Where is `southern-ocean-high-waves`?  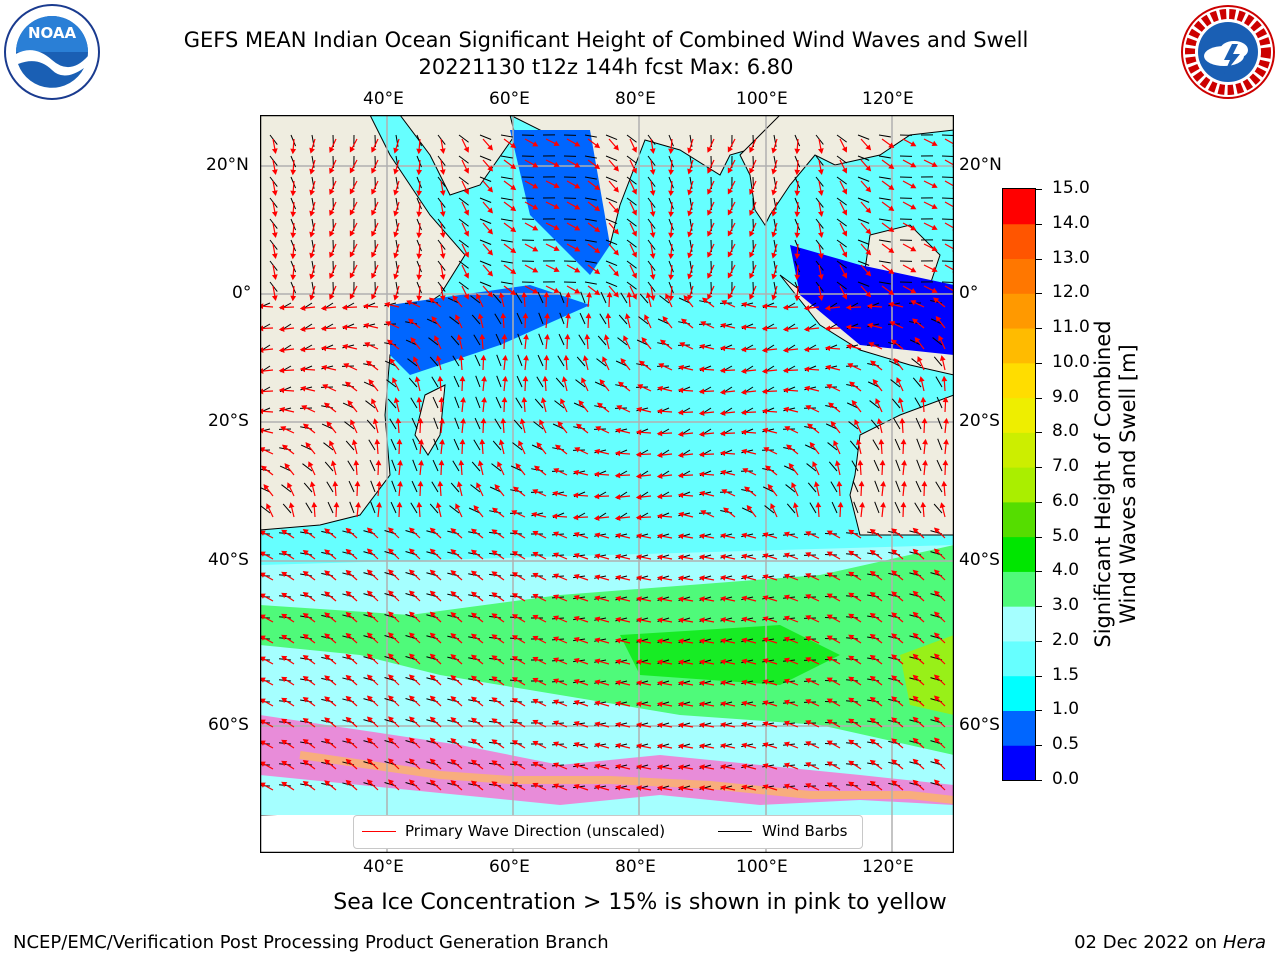 southern-ocean-high-waves is located at coordinates (607, 650).